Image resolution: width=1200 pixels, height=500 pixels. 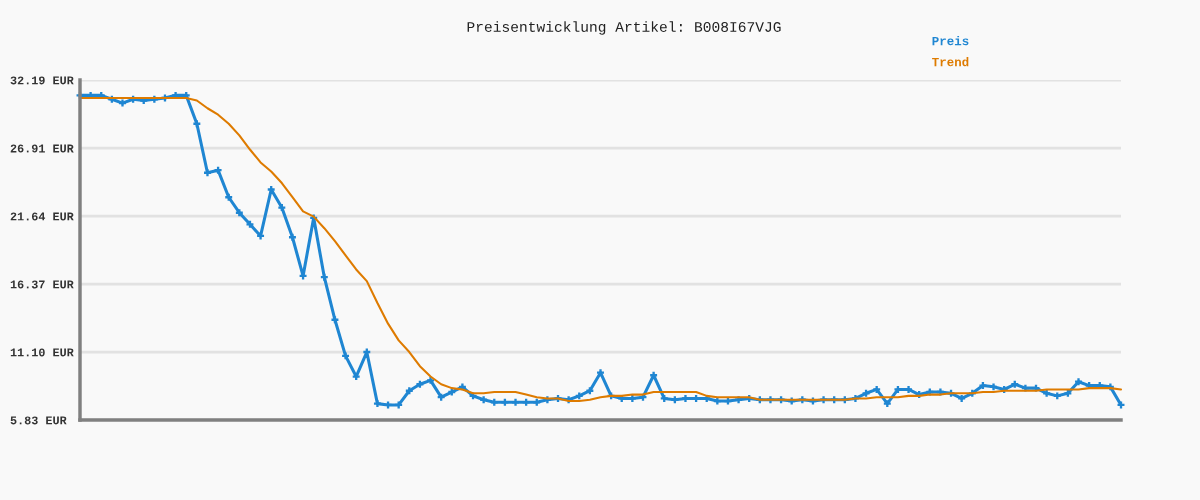 I want to click on y-tick-label: 5.83 EUR, so click(x=38, y=420).